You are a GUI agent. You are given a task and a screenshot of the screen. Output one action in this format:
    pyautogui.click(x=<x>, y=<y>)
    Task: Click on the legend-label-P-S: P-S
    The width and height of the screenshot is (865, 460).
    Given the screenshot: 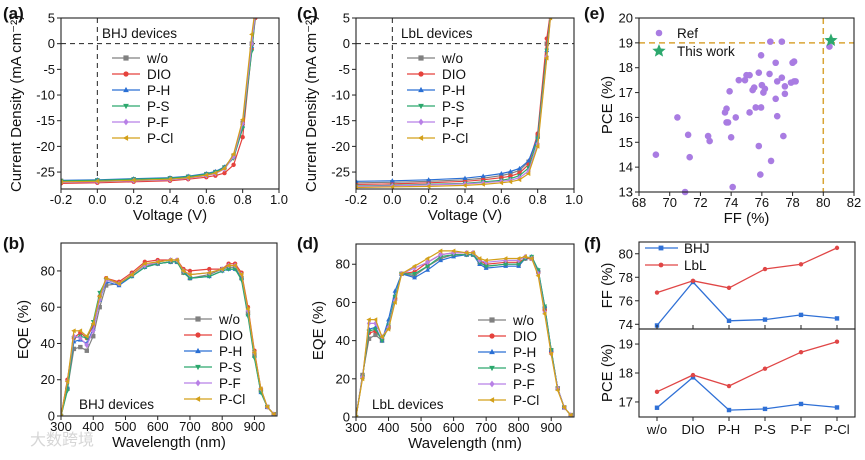 What is the action you would take?
    pyautogui.click(x=453, y=106)
    